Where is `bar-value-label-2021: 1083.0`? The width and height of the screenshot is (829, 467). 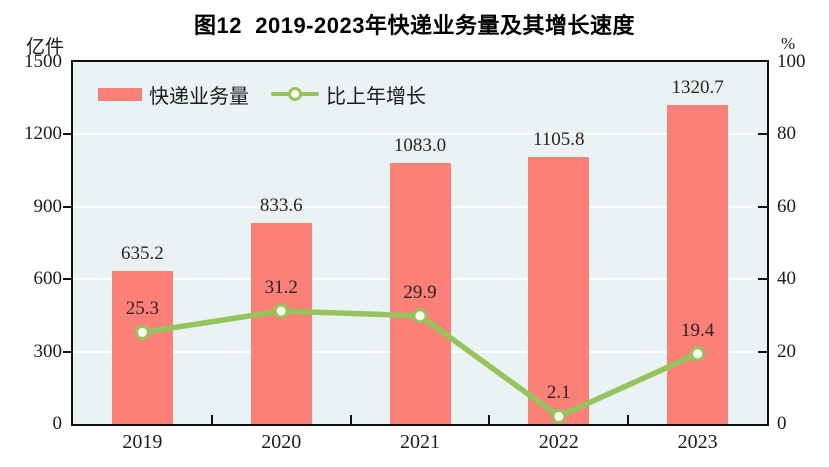 bar-value-label-2021: 1083.0 is located at coordinates (420, 145).